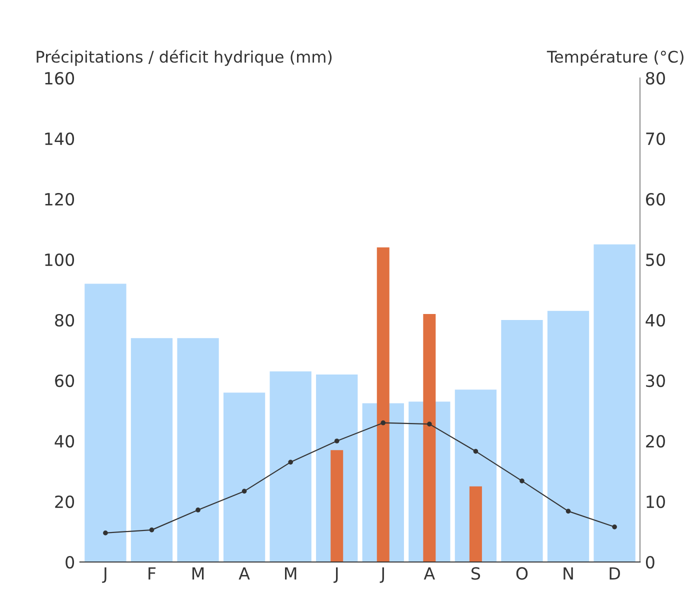  Describe the element at coordinates (59, 139) in the screenshot. I see `y-tick-label: 140` at that location.